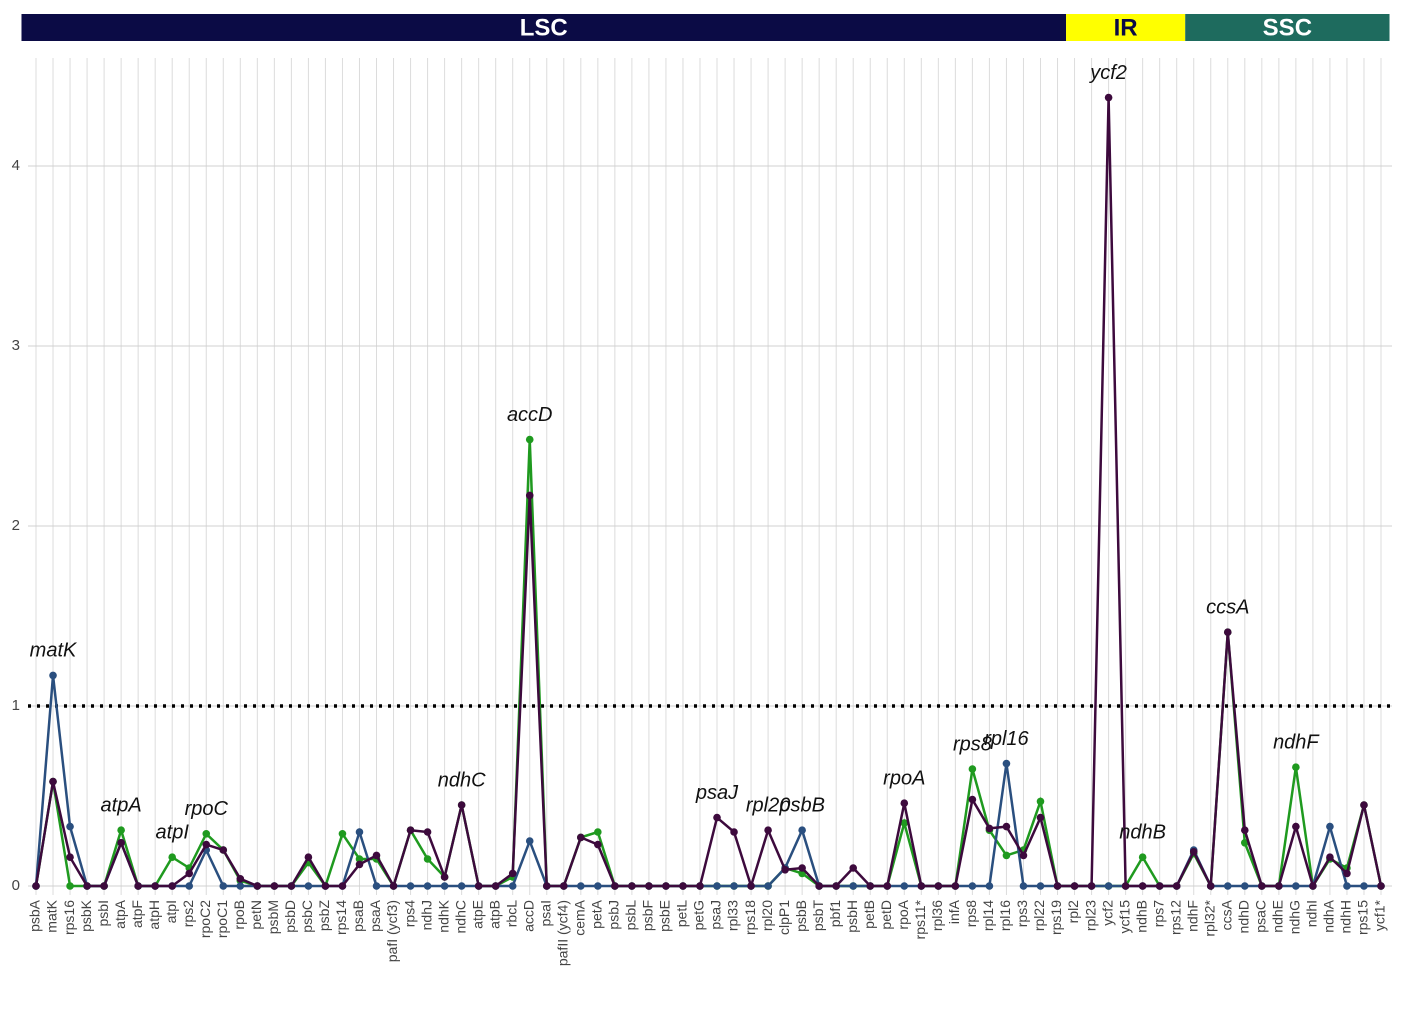  Describe the element at coordinates (222, 919) in the screenshot. I see `x-tick-label: rpoC1` at that location.